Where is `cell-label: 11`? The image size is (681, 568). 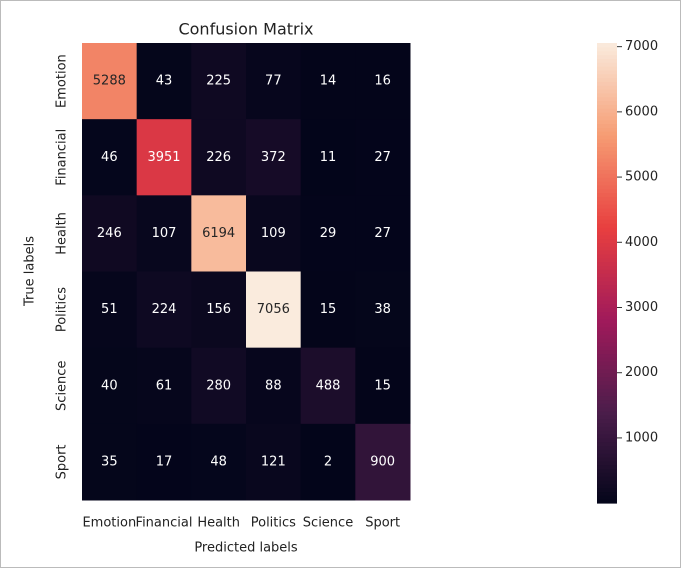 cell-label: 11 is located at coordinates (328, 157).